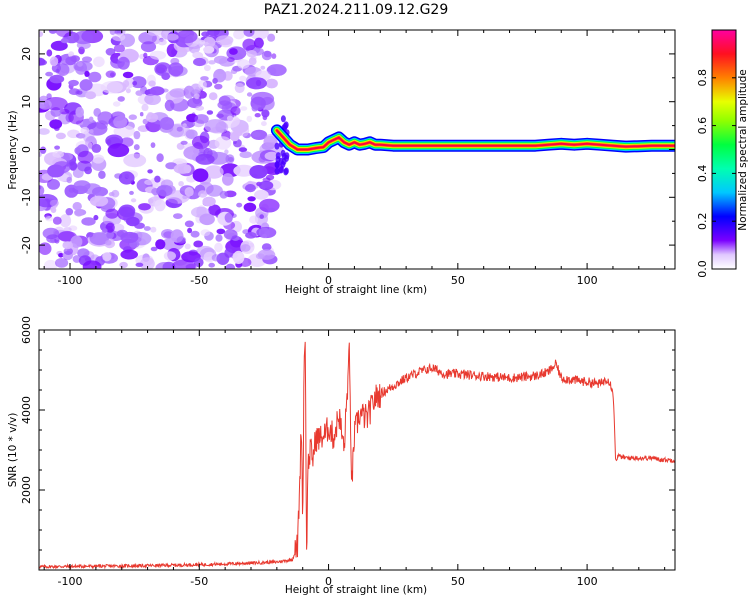 The width and height of the screenshot is (750, 600). What do you see at coordinates (458, 280) in the screenshot?
I see `xtick-label: 50` at bounding box center [458, 280].